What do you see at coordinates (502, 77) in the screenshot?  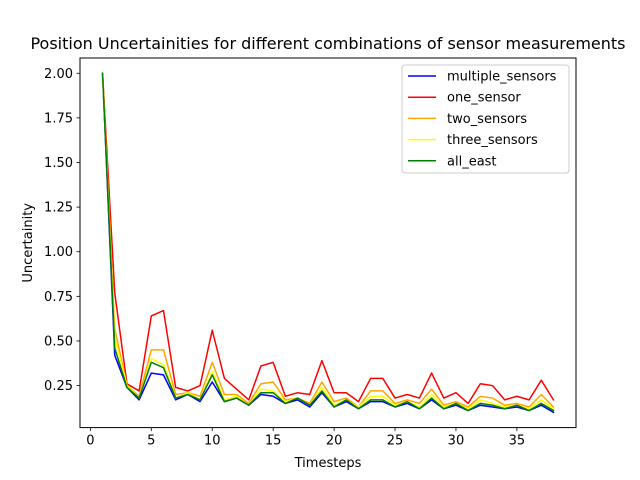 I see `legend-label-multiple-sensors: multiple_sensors` at bounding box center [502, 77].